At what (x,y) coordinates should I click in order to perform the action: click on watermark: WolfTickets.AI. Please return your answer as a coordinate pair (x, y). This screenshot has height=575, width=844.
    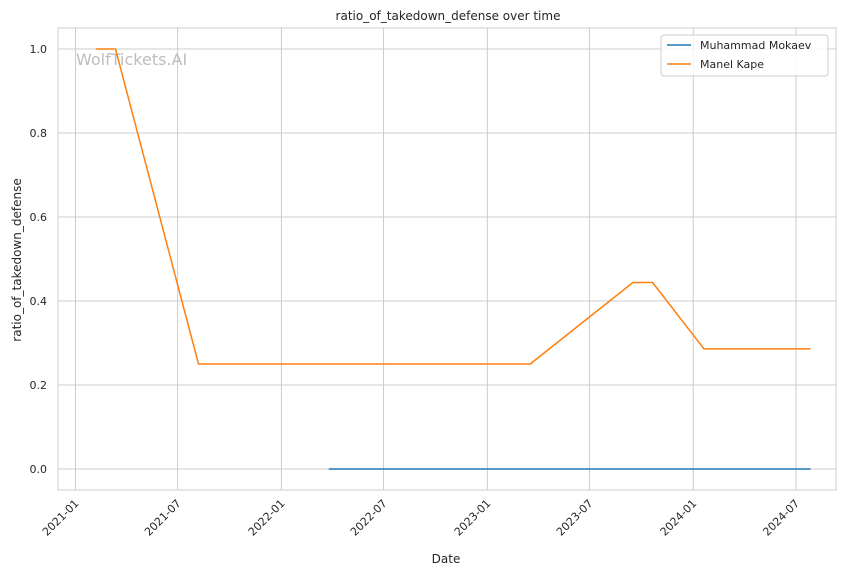
    Looking at the image, I should click on (131, 59).